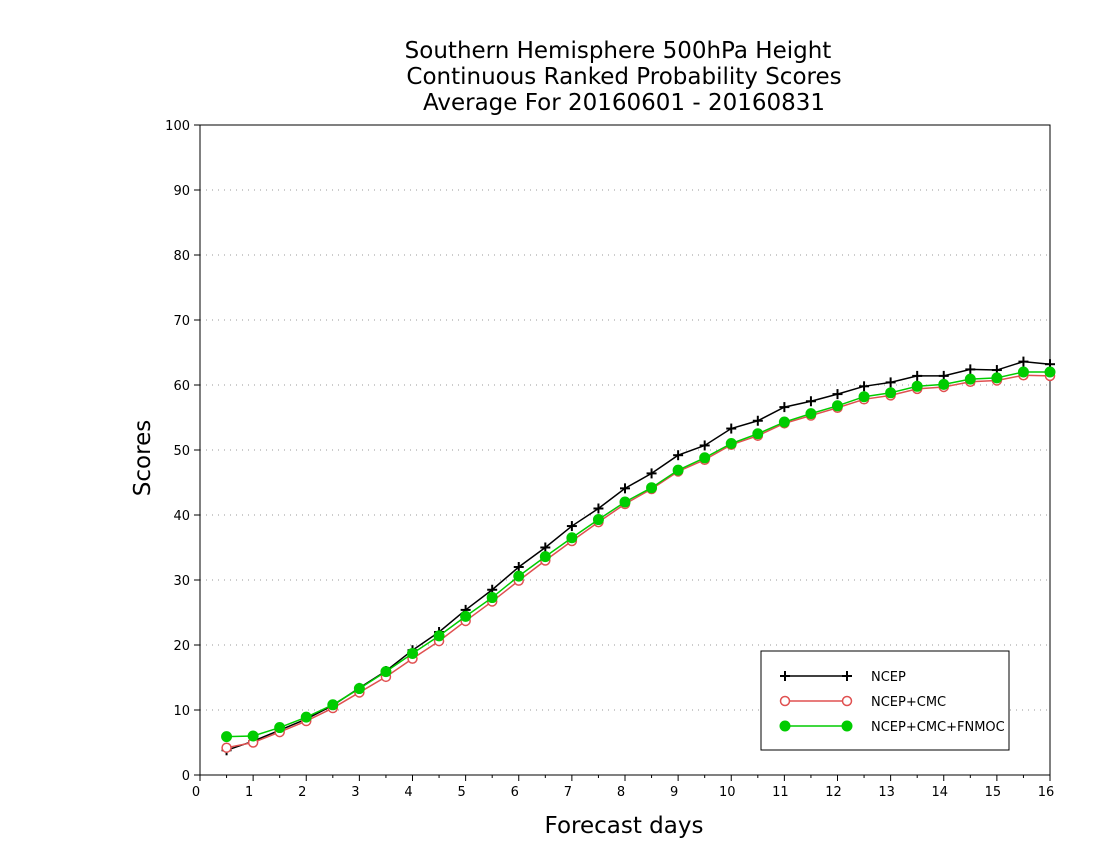 This screenshot has width=1100, height=850. What do you see at coordinates (568, 792) in the screenshot?
I see `x-tick-label: 7` at bounding box center [568, 792].